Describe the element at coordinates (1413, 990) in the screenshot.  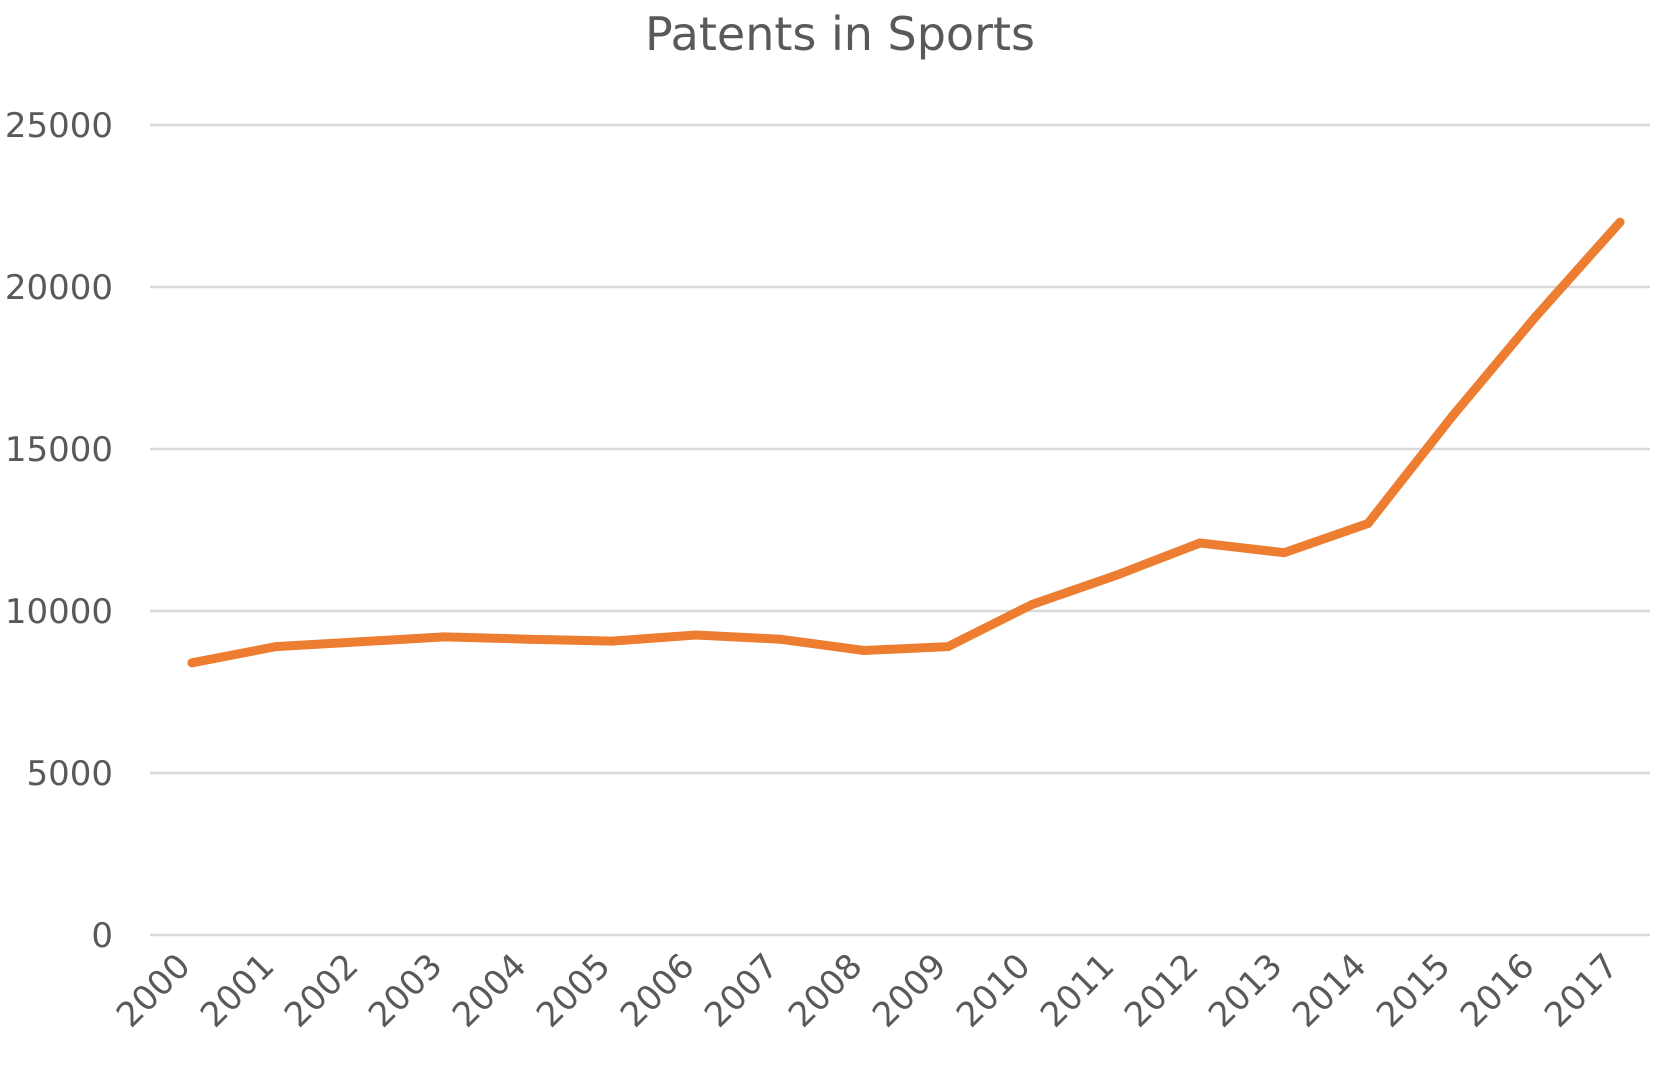
I see `x-tick-label: 2015` at that location.